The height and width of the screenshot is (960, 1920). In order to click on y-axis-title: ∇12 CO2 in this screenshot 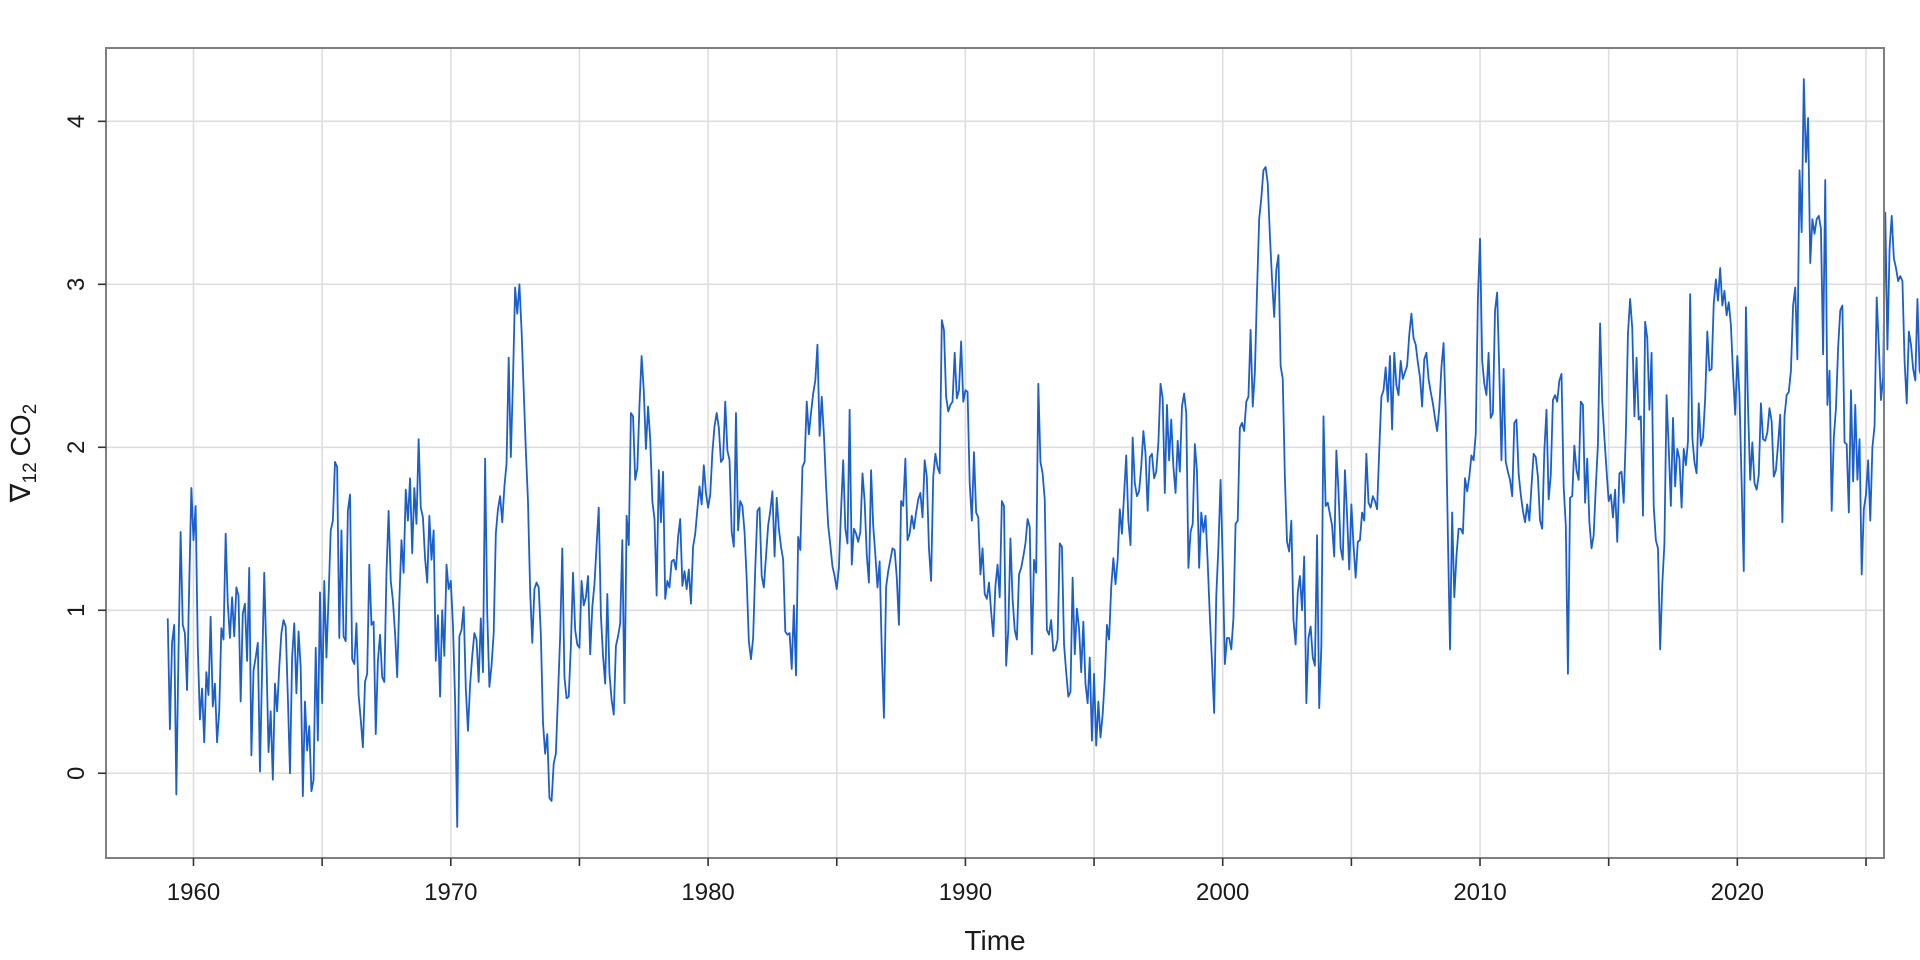, I will do `click(23, 453)`.